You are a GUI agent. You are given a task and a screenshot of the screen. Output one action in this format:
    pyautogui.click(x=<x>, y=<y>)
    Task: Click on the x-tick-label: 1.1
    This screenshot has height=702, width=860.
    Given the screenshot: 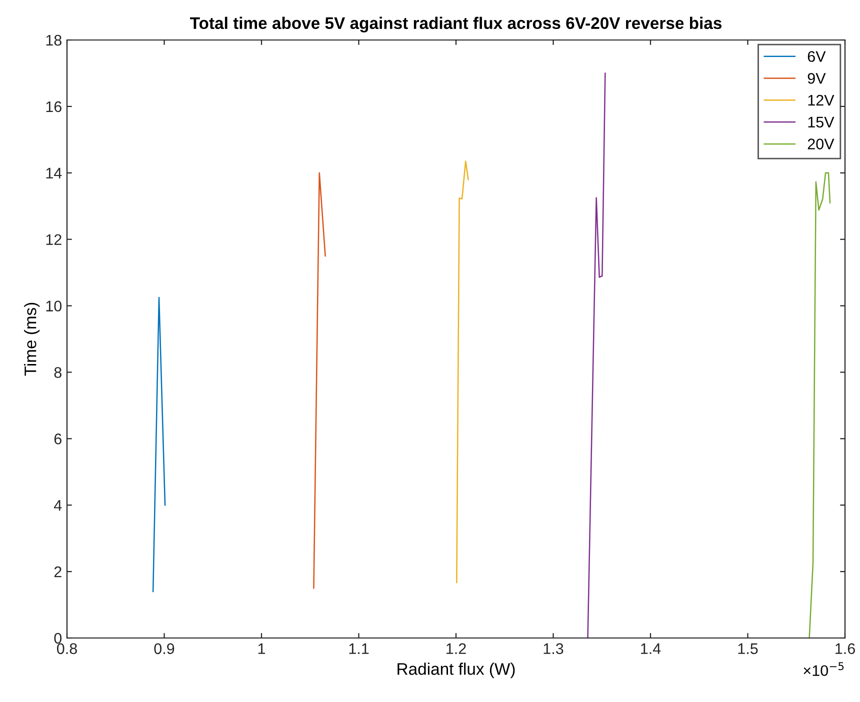 What is the action you would take?
    pyautogui.click(x=359, y=648)
    